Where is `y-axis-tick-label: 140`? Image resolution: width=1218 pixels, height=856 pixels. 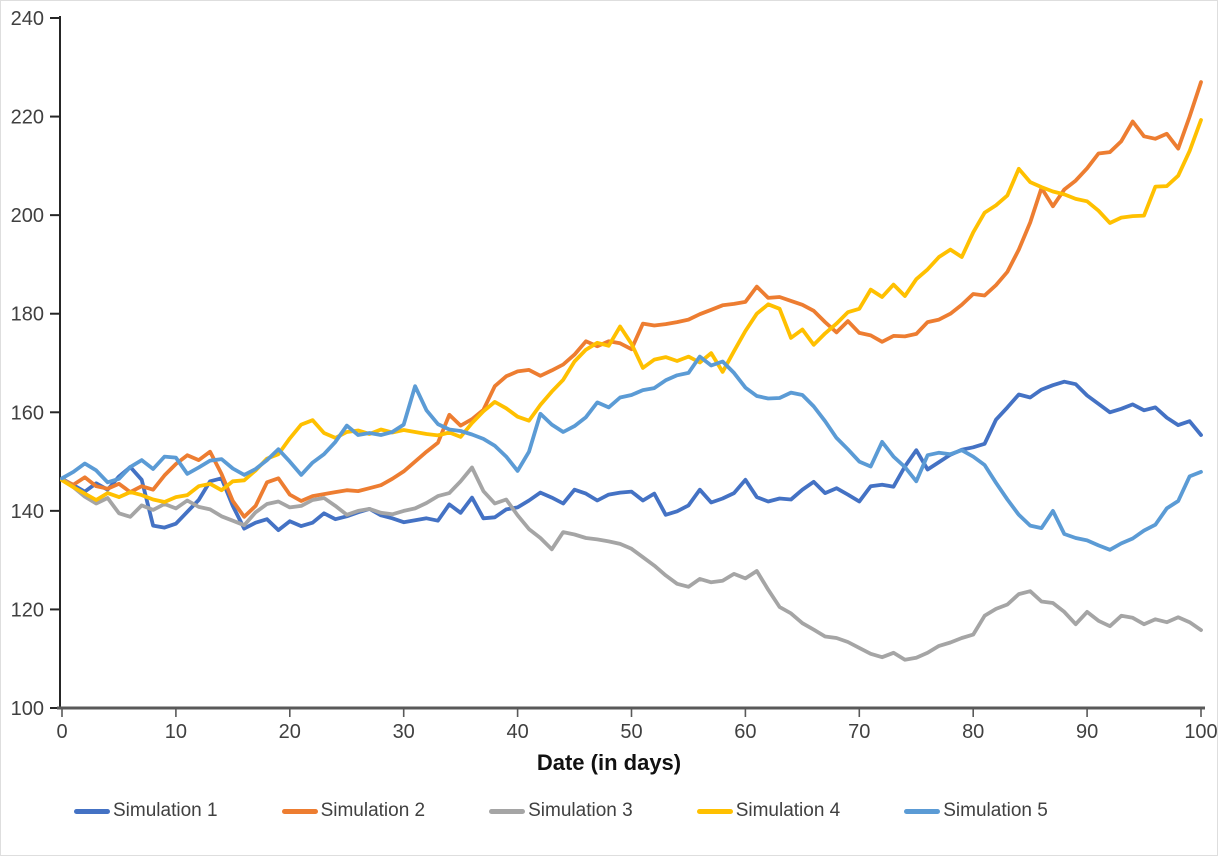 y-axis-tick-label: 140 is located at coordinates (27, 512).